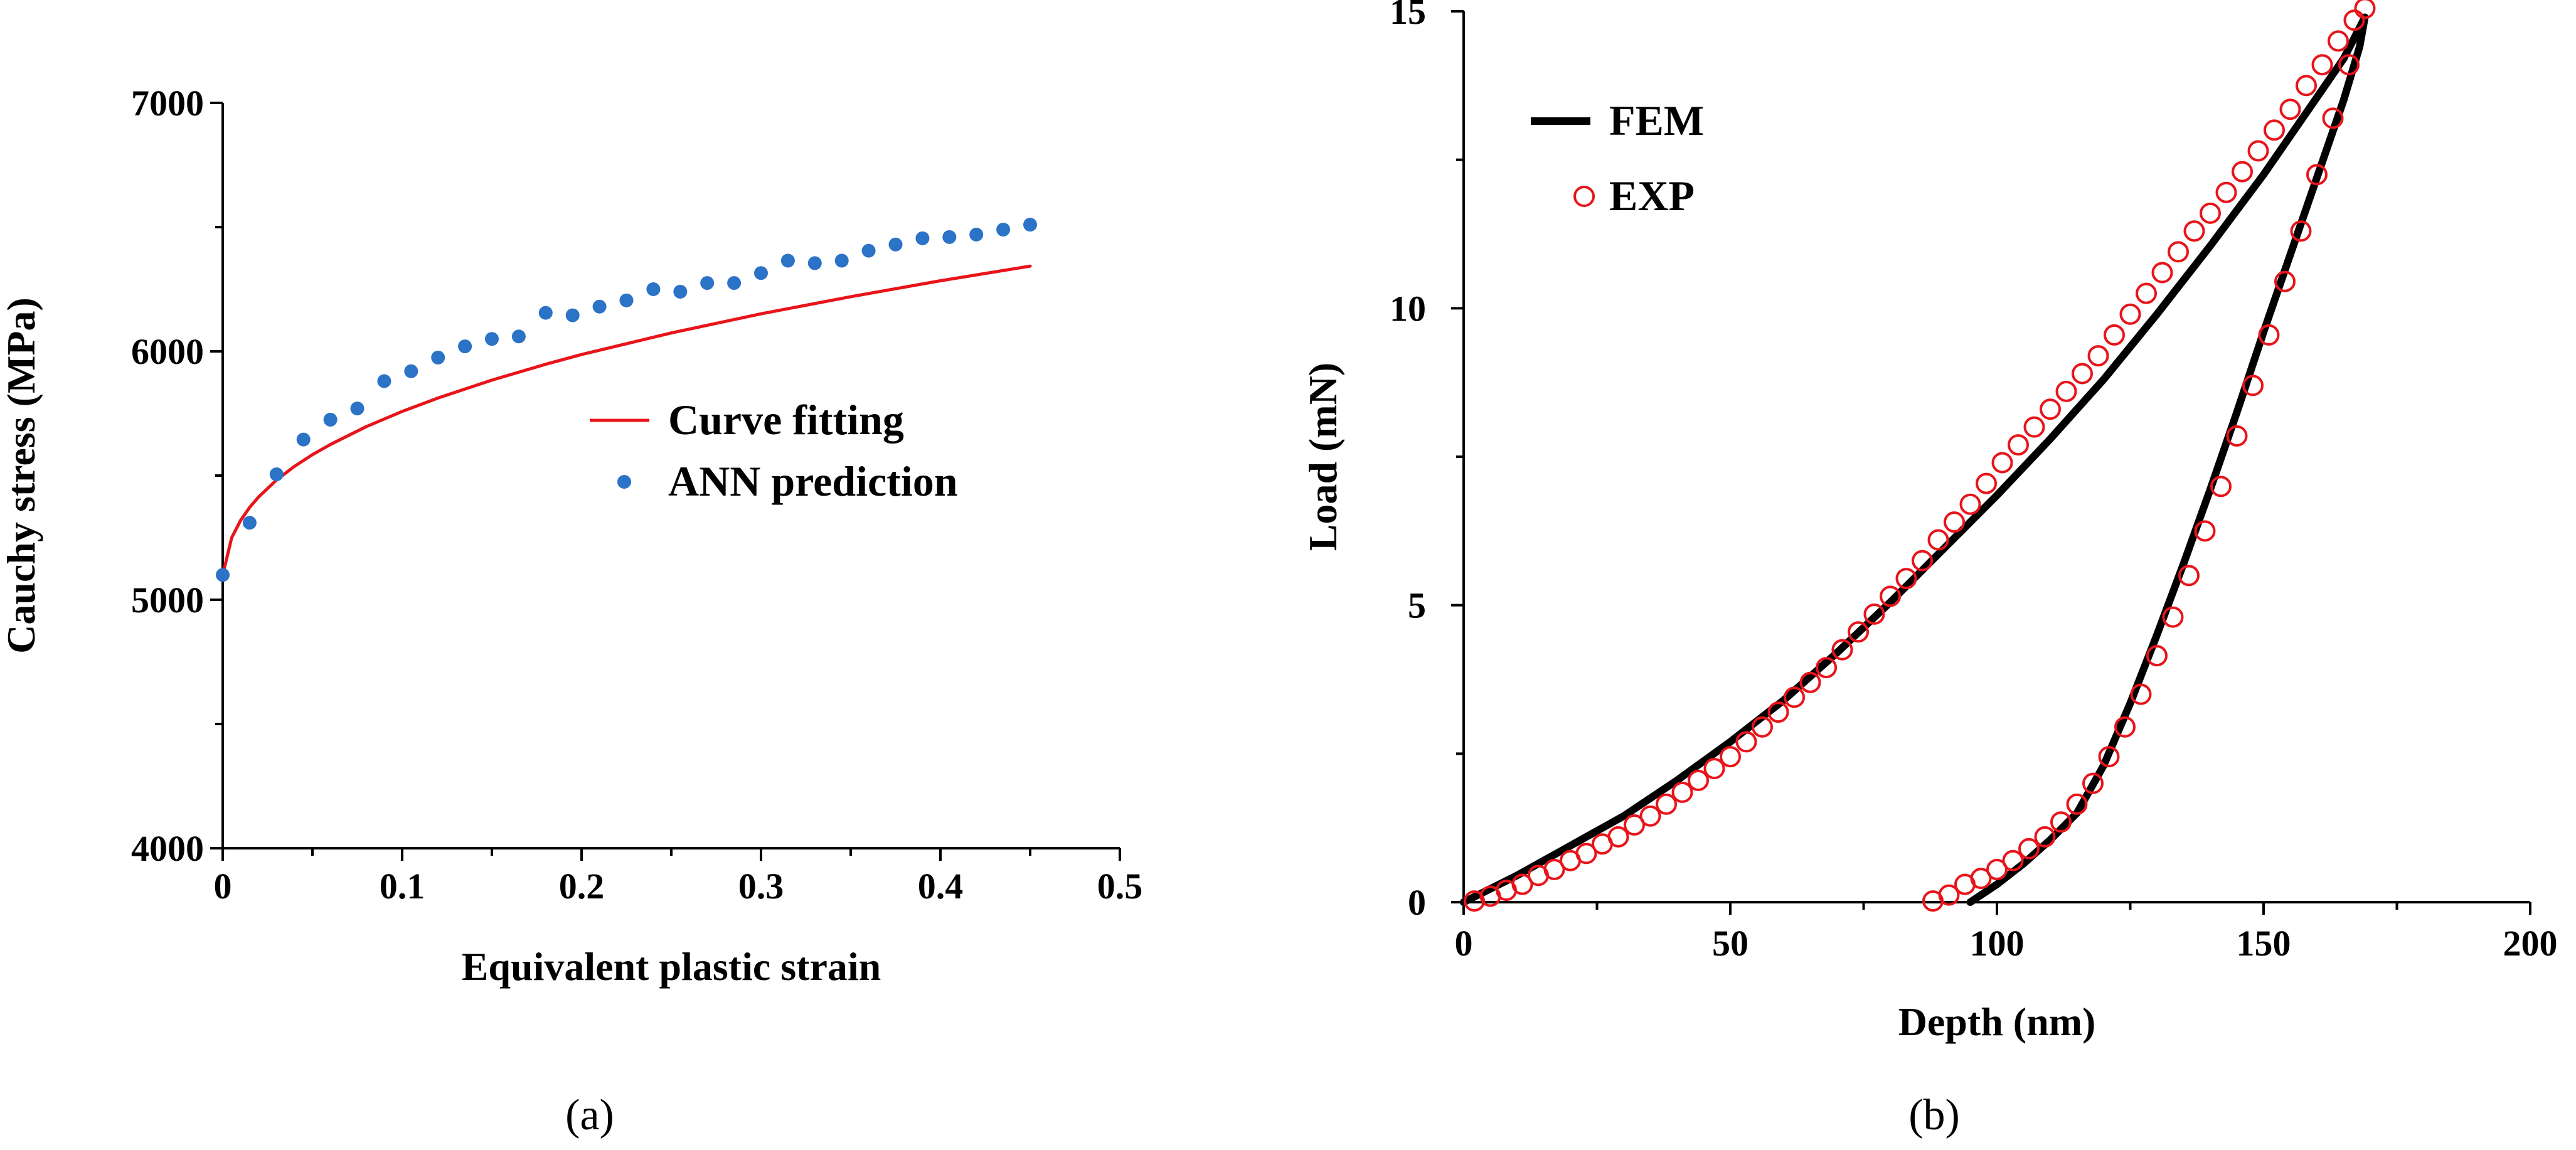 Image resolution: width=2576 pixels, height=1150 pixels. What do you see at coordinates (1730, 943) in the screenshot?
I see `x-tick-label: 50` at bounding box center [1730, 943].